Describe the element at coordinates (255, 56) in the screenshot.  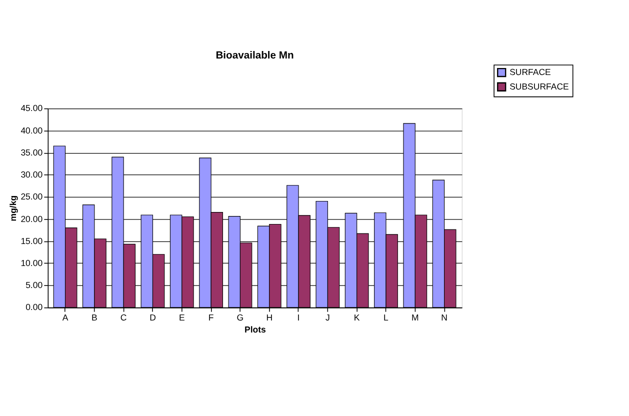
I see `chart-title: Bioavailable Mn` at that location.